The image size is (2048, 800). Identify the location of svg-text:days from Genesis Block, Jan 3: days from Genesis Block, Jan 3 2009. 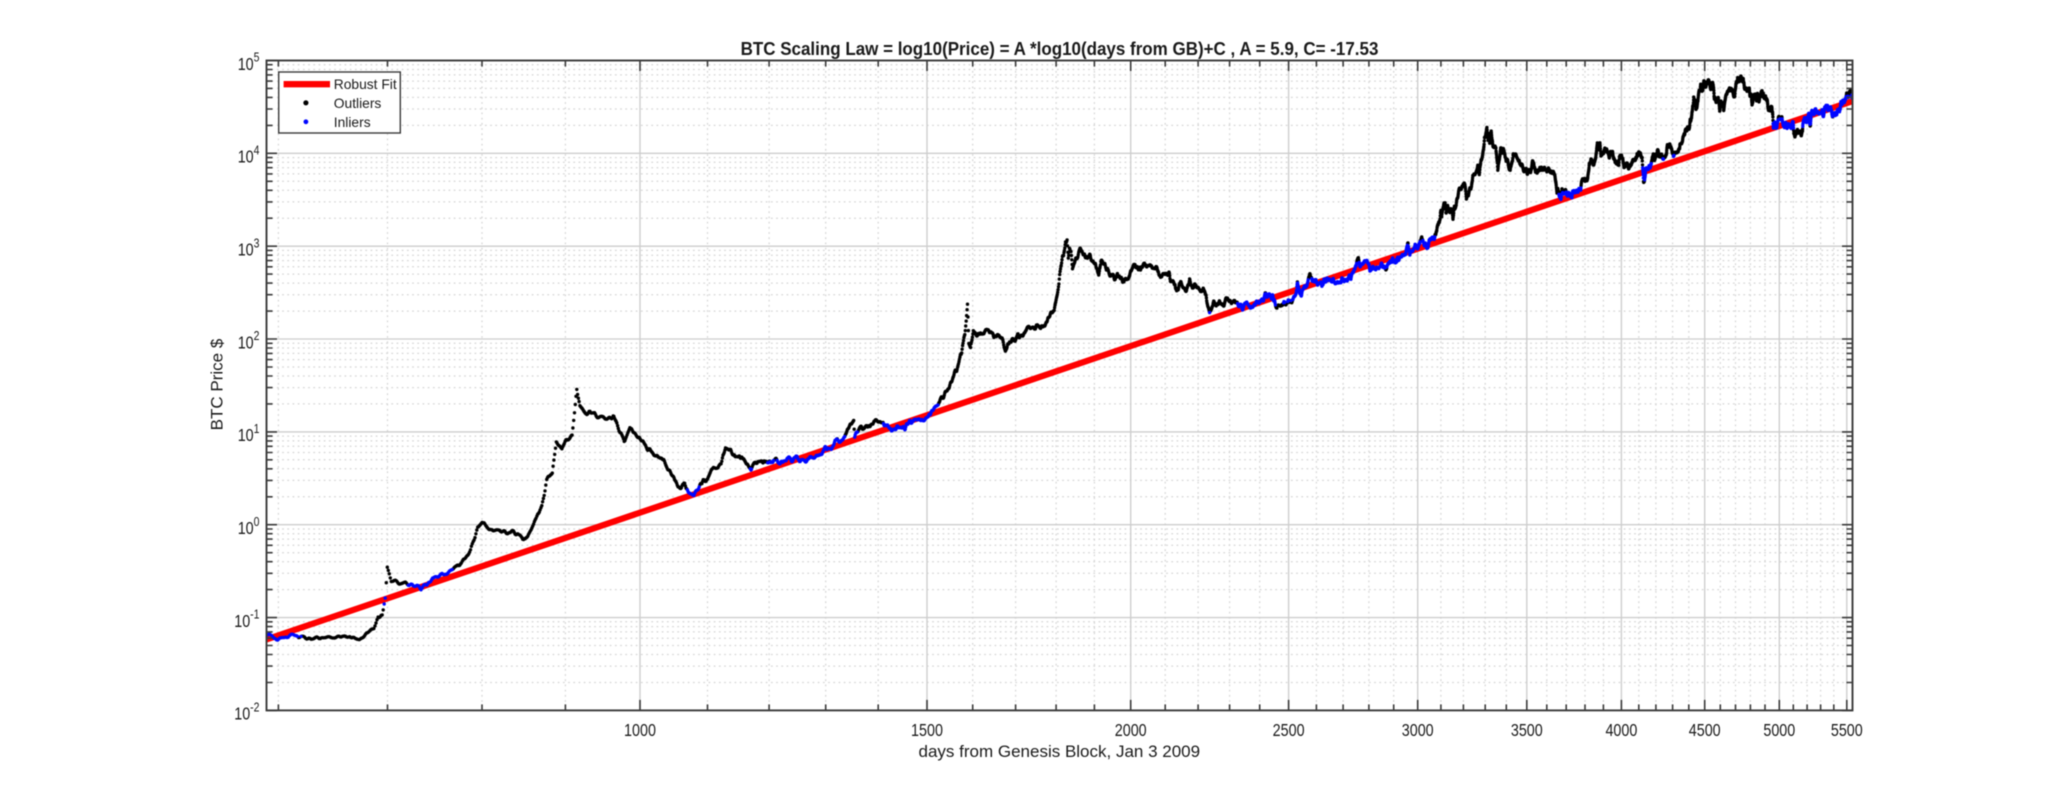
(1060, 751).